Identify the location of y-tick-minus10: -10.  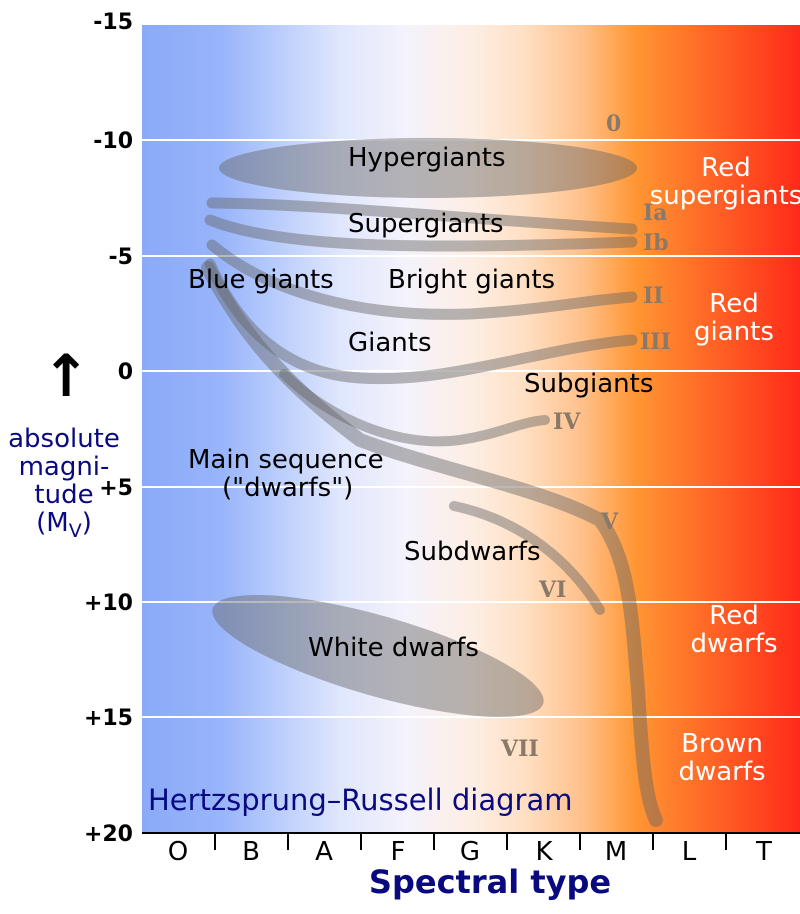
(113, 141).